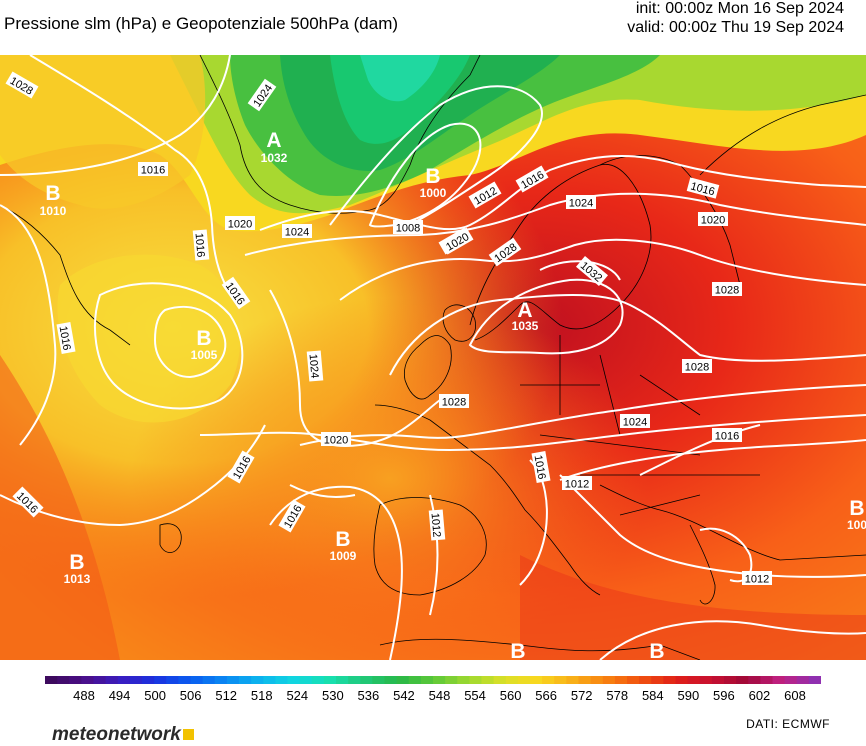 The height and width of the screenshot is (746, 866). What do you see at coordinates (119, 695) in the screenshot?
I see `colorbar-tick-label: 494` at bounding box center [119, 695].